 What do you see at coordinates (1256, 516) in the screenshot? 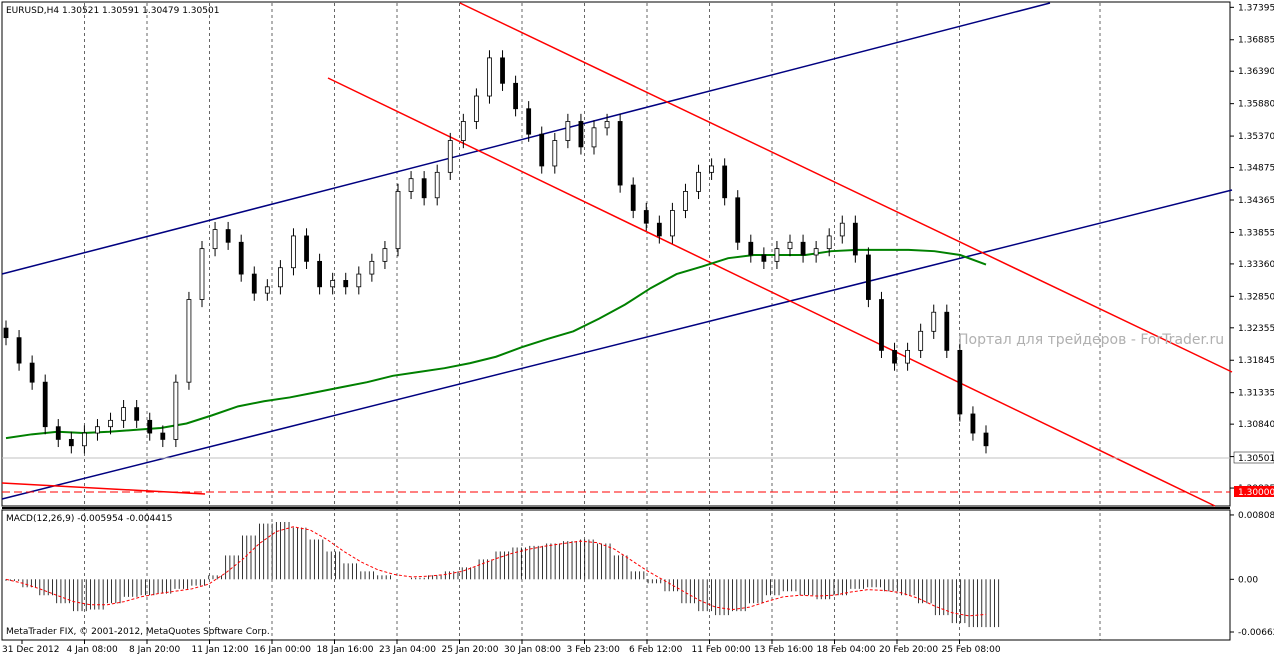
I see `macd-tick-label: 0.008087` at bounding box center [1256, 516].